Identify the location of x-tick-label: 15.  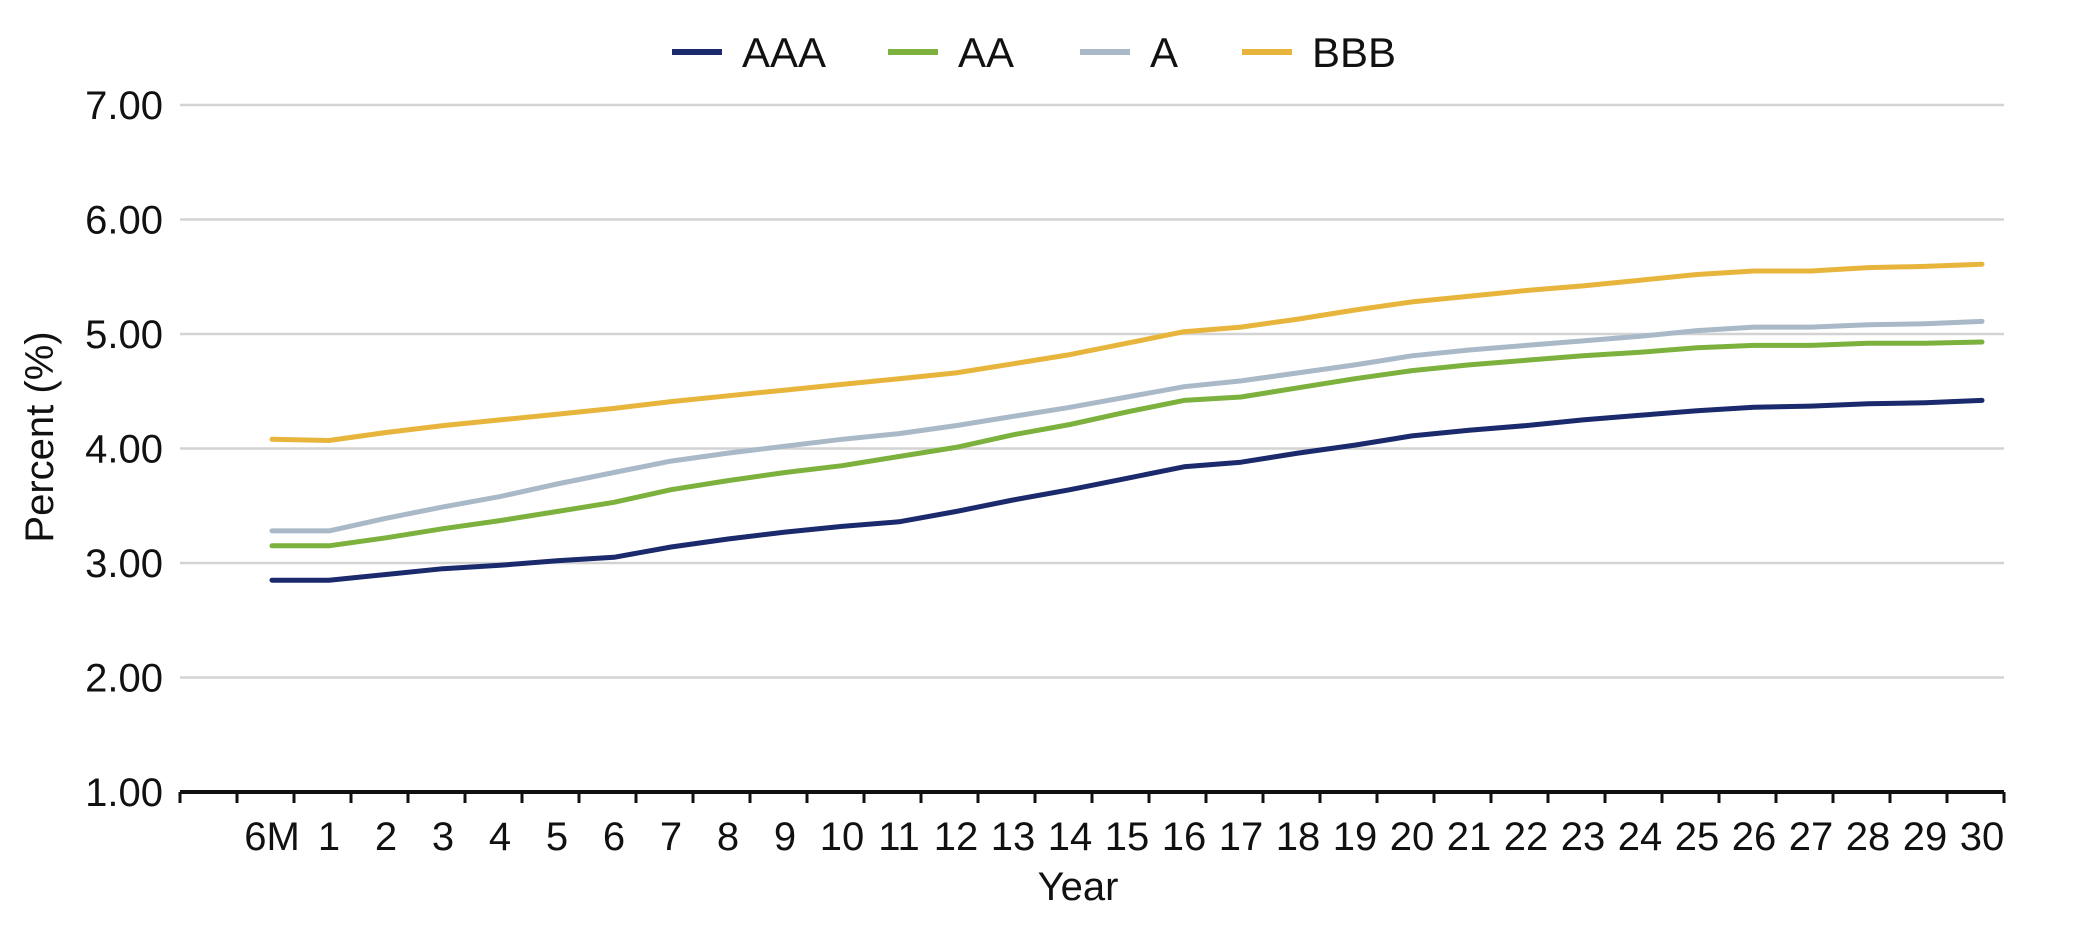
(1127, 837).